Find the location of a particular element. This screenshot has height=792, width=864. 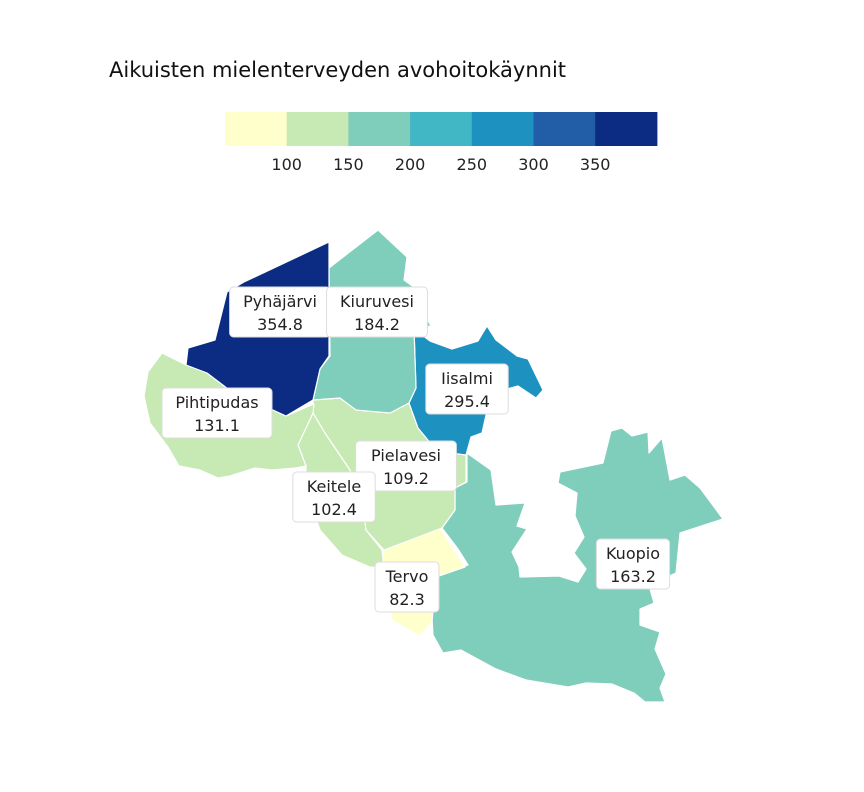

region-name-label: Pihtipudas is located at coordinates (216, 402).